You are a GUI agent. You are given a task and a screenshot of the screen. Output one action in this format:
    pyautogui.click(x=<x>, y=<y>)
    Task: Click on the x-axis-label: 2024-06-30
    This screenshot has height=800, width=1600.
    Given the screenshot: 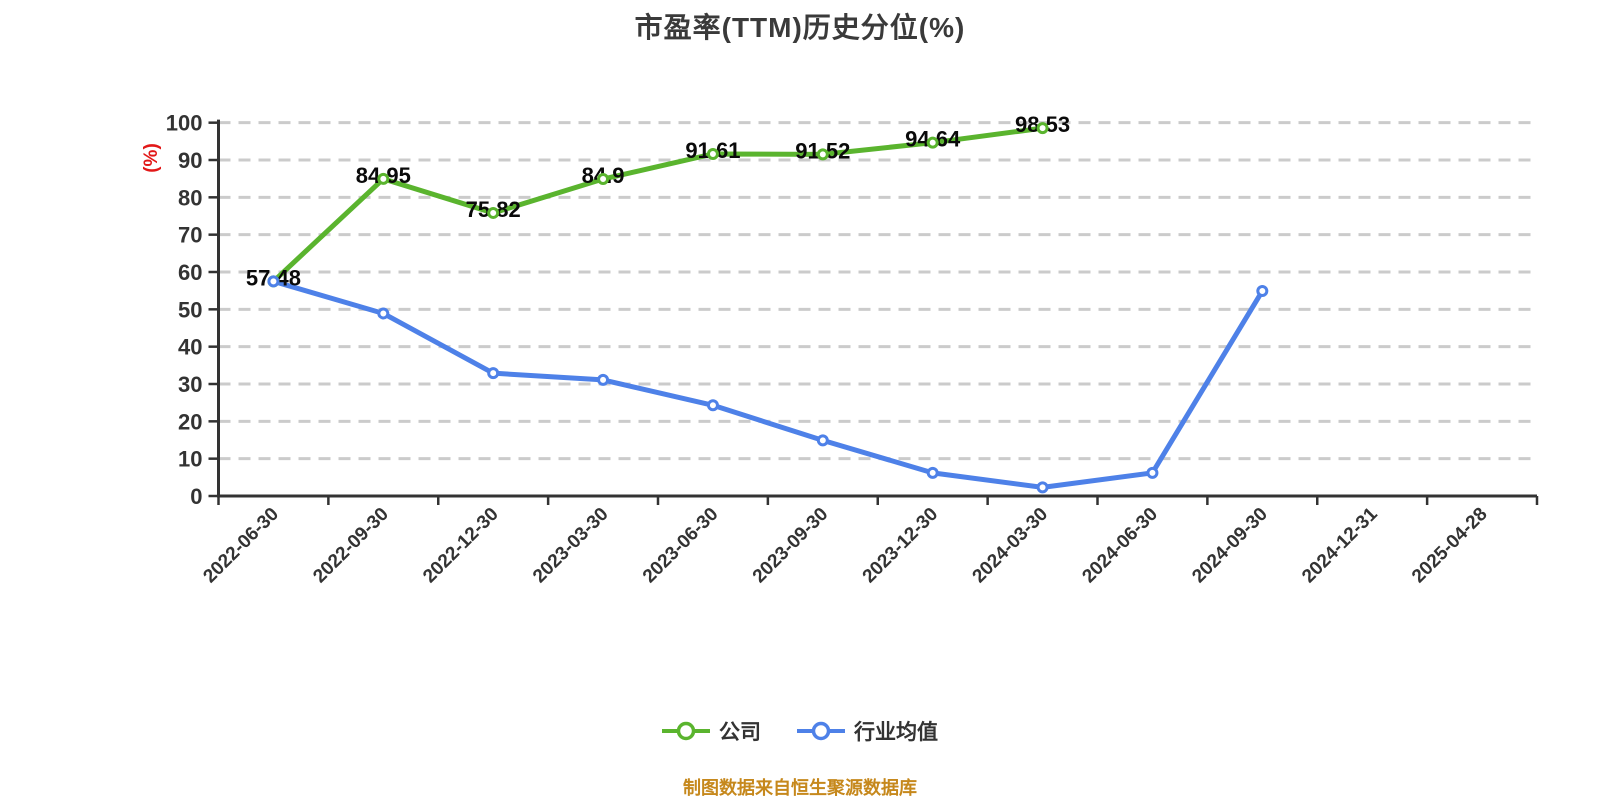 What is the action you would take?
    pyautogui.click(x=1120, y=546)
    